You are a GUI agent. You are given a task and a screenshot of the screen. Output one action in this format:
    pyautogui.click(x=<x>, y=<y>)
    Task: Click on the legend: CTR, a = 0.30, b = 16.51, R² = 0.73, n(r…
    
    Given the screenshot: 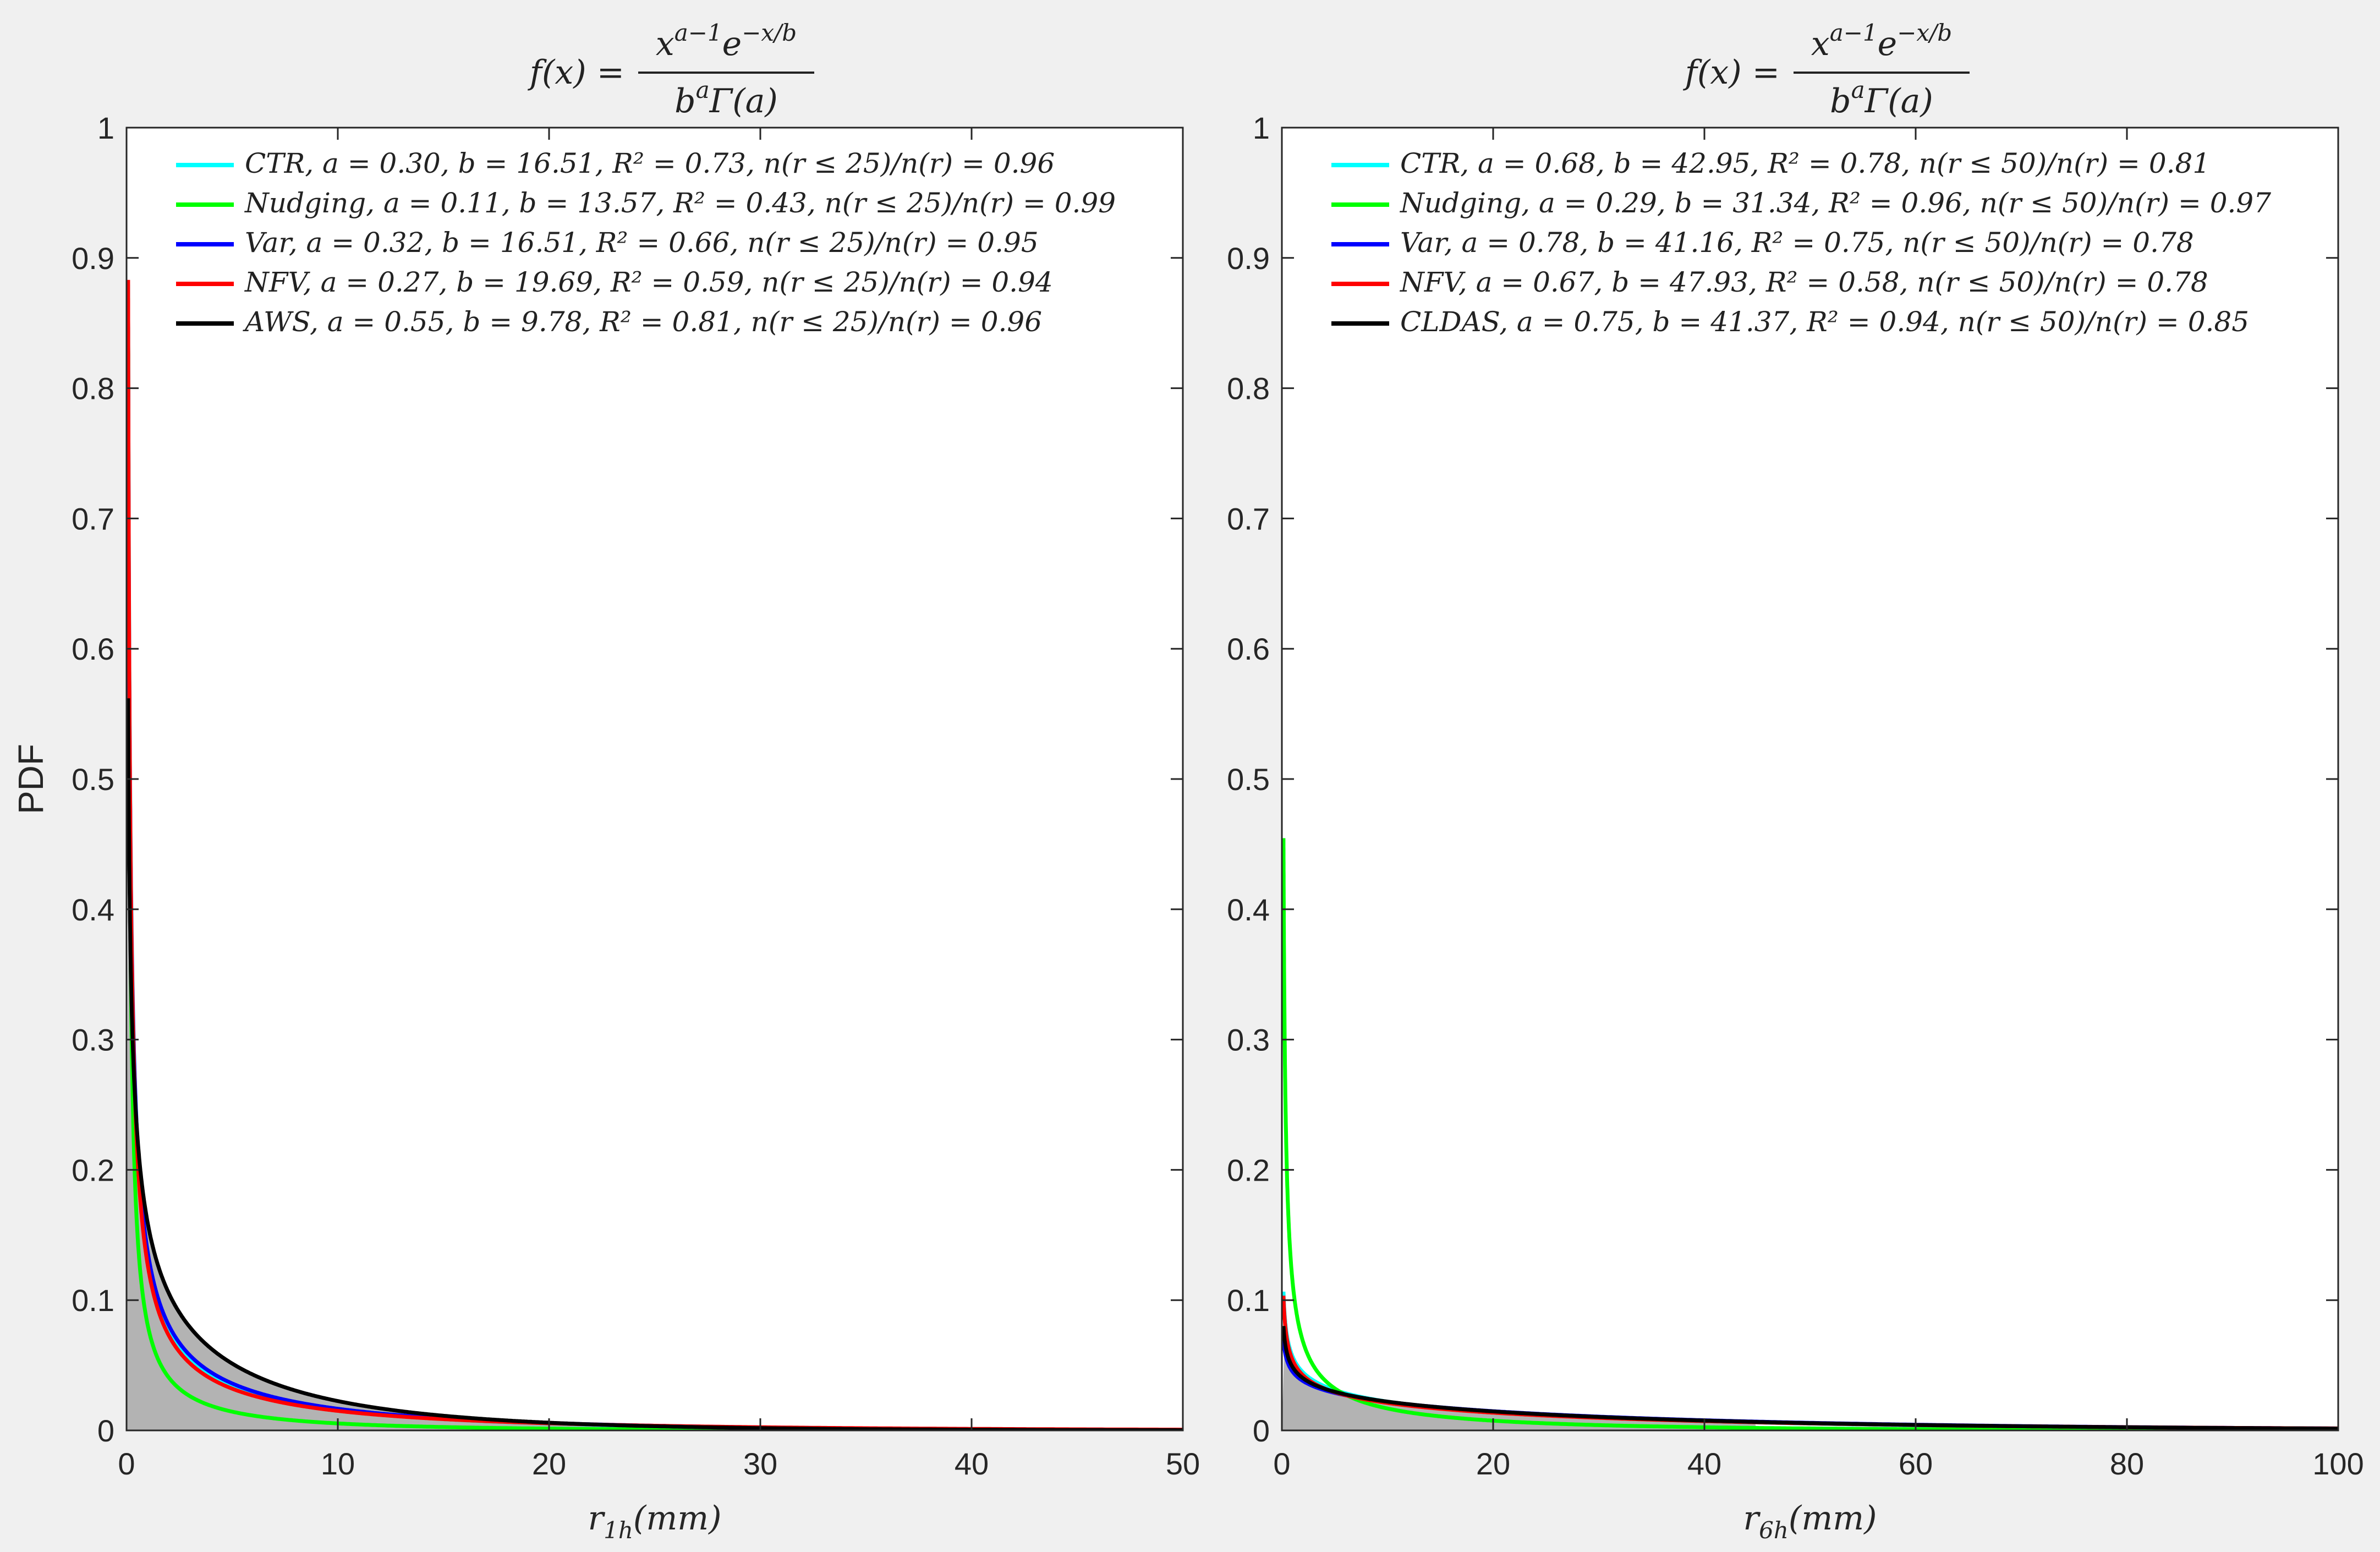 What is the action you would take?
    pyautogui.click(x=646, y=242)
    